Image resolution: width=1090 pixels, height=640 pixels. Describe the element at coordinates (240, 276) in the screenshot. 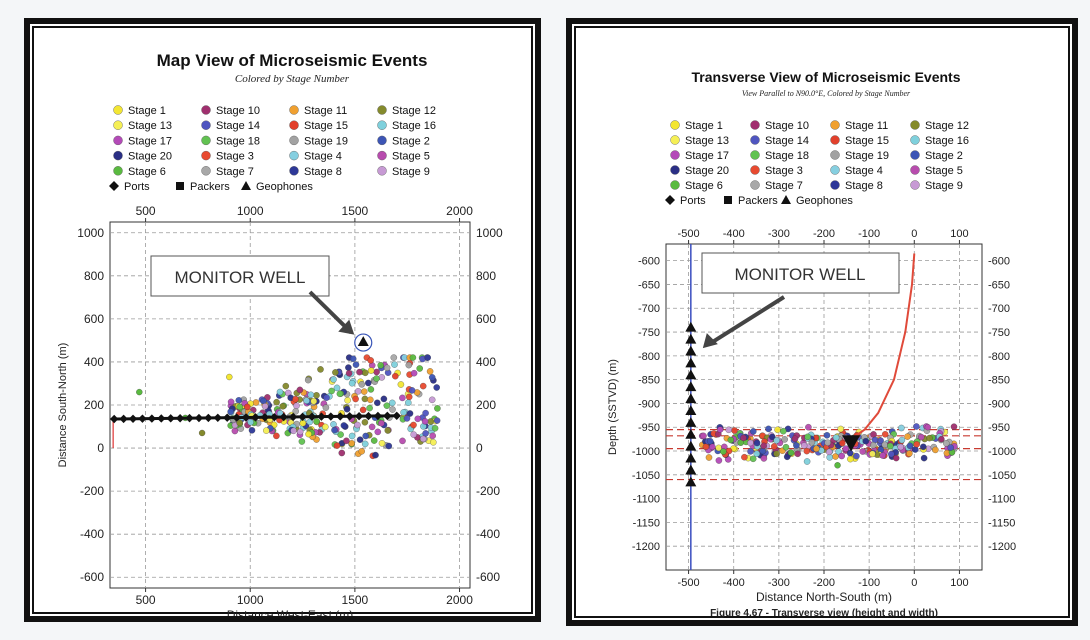

I see `monitor-well-callout` at that location.